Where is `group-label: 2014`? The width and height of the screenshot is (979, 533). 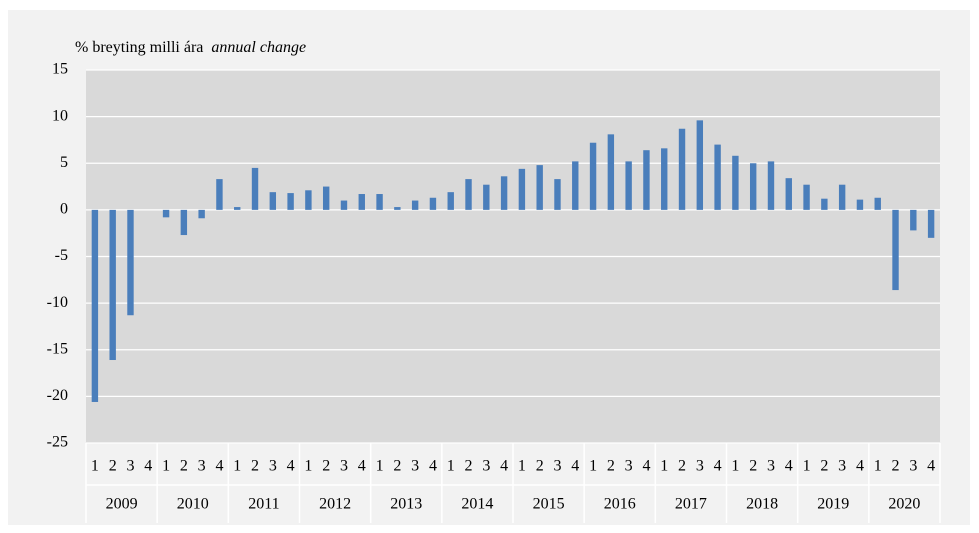
group-label: 2014 is located at coordinates (477, 504).